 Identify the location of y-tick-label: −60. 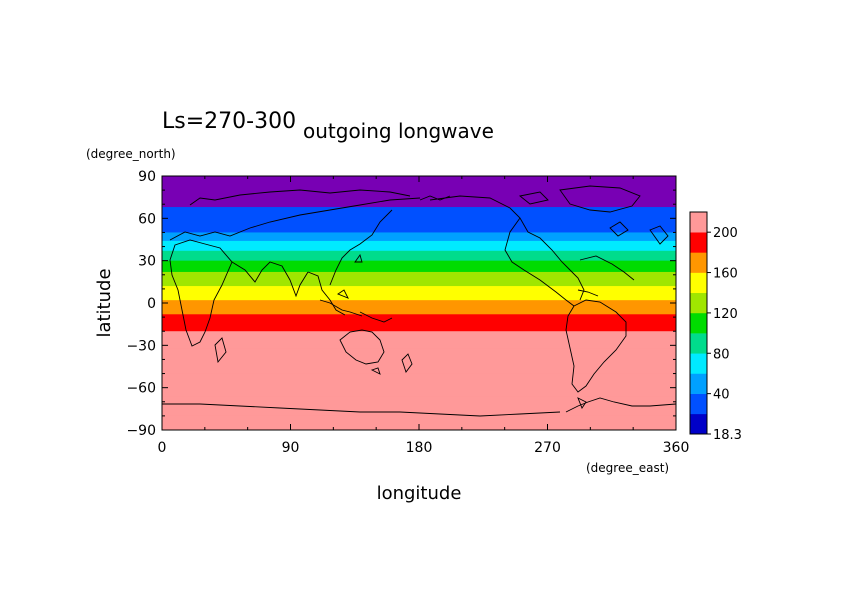
(141, 389).